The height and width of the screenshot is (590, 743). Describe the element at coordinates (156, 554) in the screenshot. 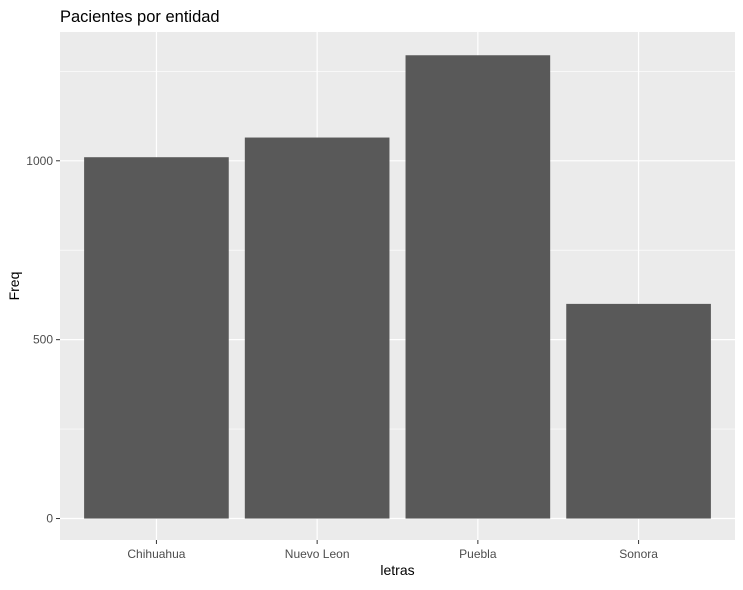

I see `x-tick-label: Chihuahua` at that location.